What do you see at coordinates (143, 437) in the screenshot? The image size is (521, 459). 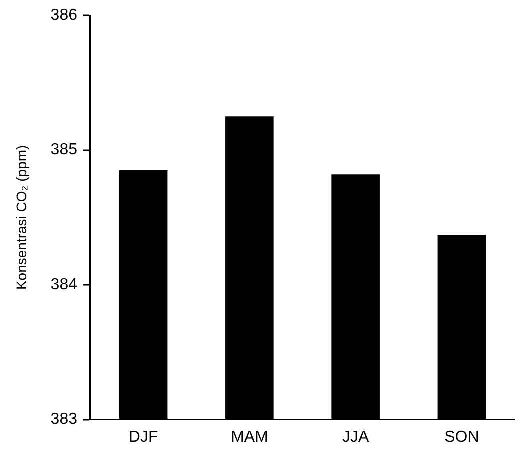 I see `x-tick-label: DJF` at bounding box center [143, 437].